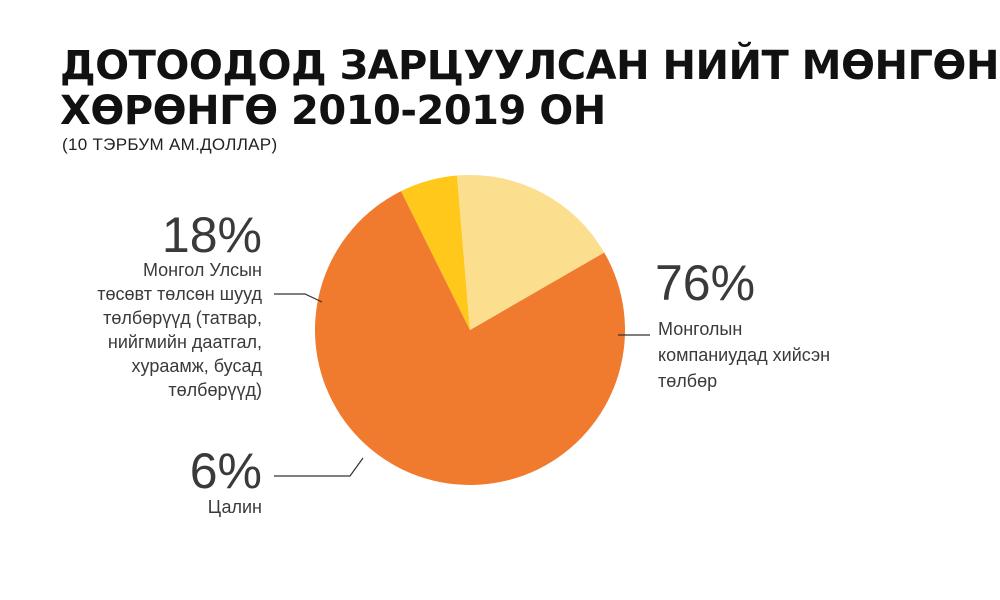  I want to click on percent-label: 76%, so click(705, 283).